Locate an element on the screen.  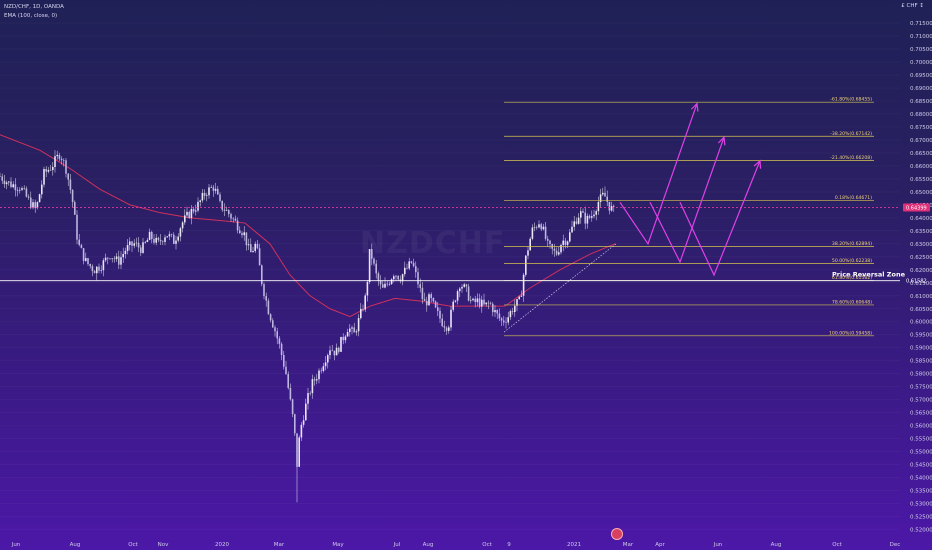
y-tick-label: 0.67000 is located at coordinates (921, 141).